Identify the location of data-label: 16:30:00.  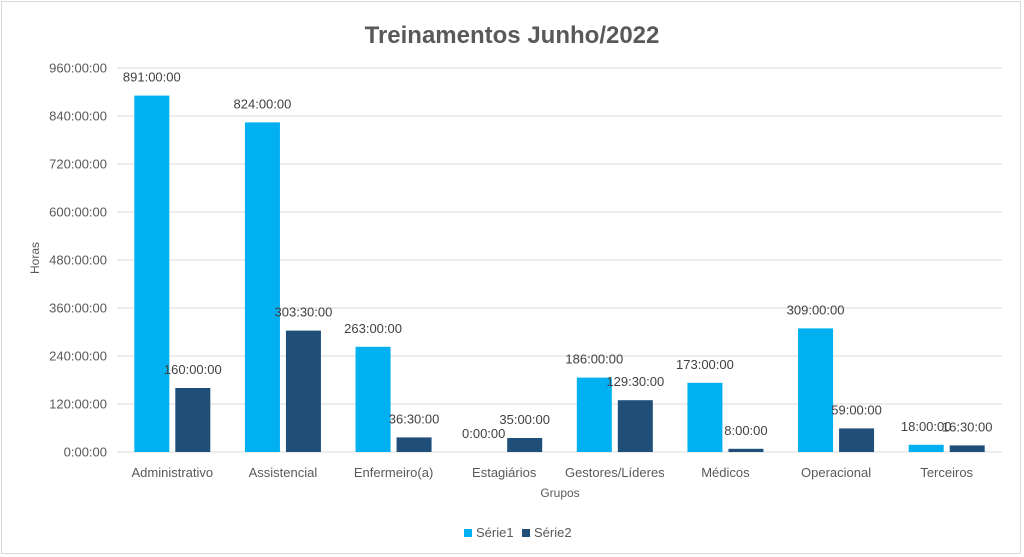
(967, 426).